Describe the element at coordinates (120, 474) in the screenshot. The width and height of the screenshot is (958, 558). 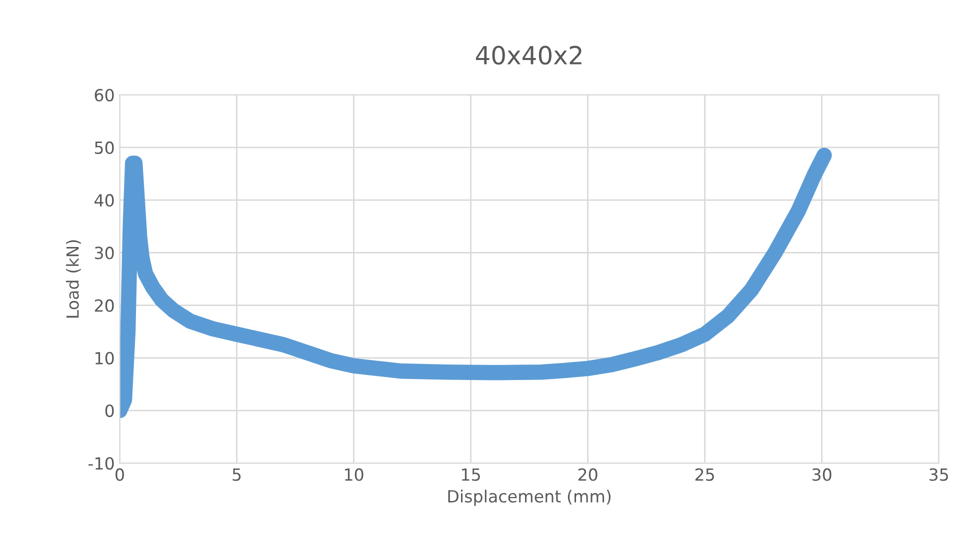
I see `x-tick-label: 0` at that location.